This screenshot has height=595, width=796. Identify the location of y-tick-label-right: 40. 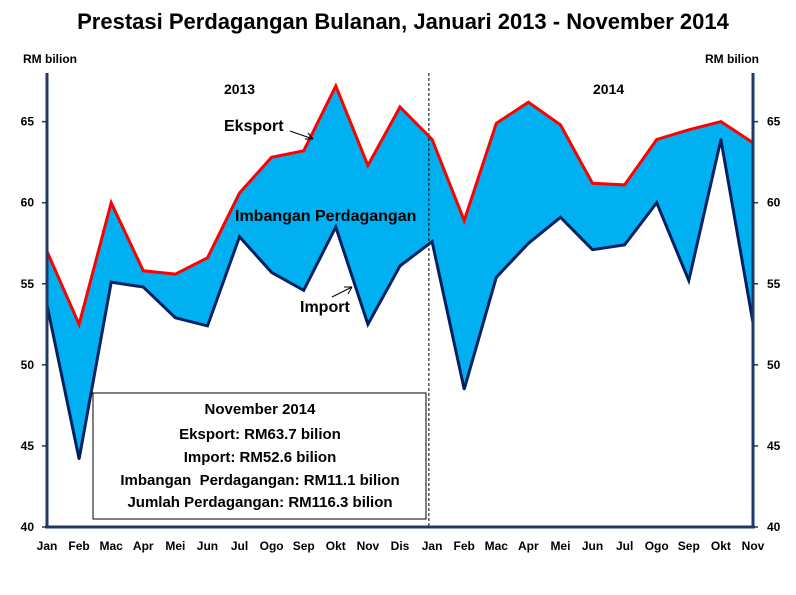
(774, 527).